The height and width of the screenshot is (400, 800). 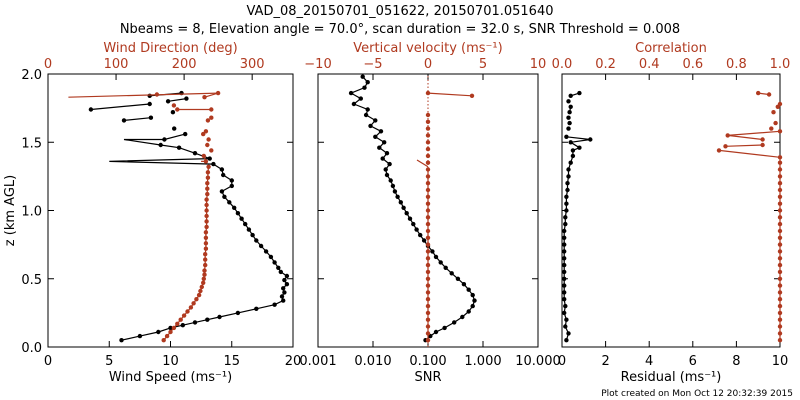 I want to click on x-tick-label: 0.001, so click(x=317, y=361).